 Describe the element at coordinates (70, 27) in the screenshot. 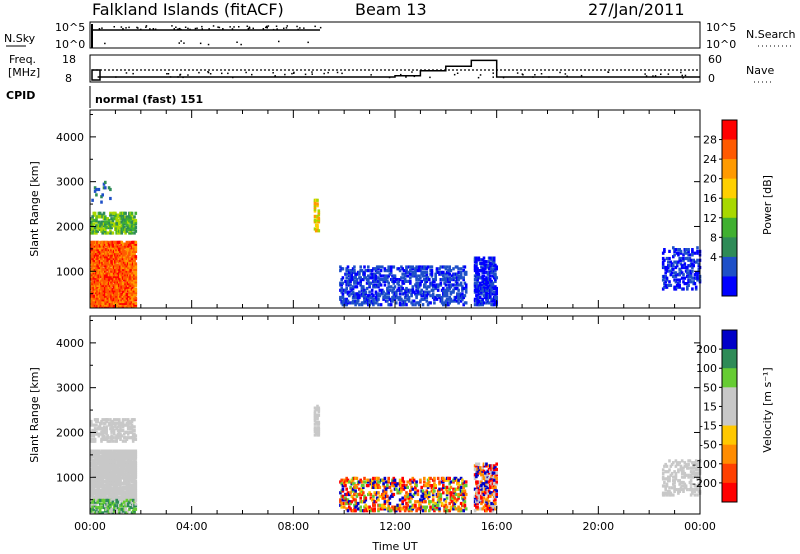

I see `nsky-tick-top: 10^5` at that location.